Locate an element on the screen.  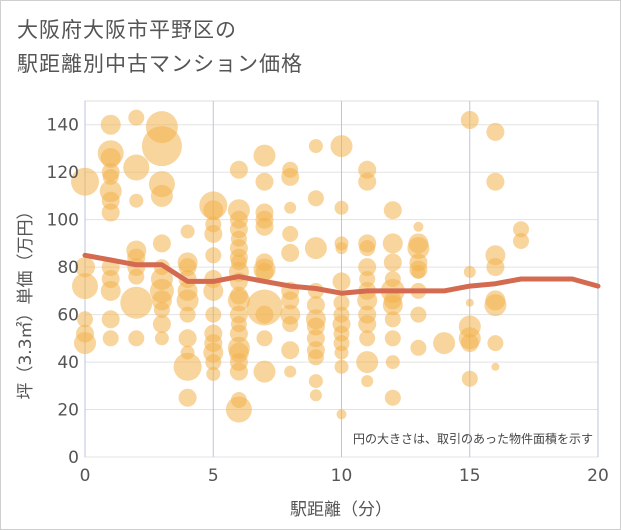
y-tick-label: 20 is located at coordinates (68, 411).